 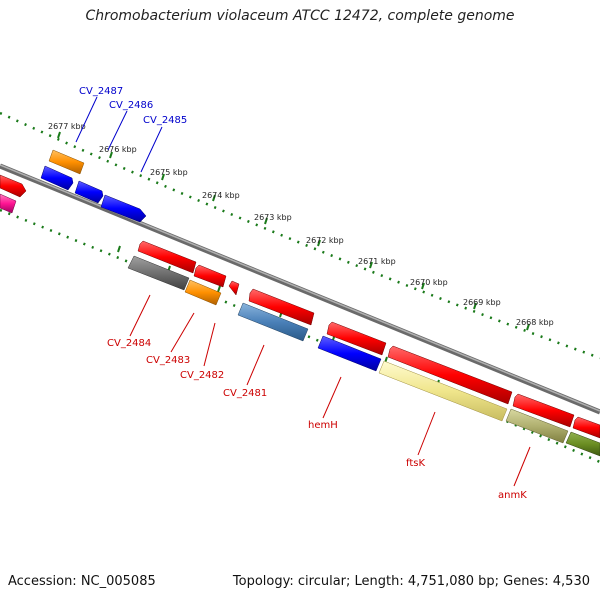 I want to click on ruler-label: 2671 kbp, so click(x=377, y=261).